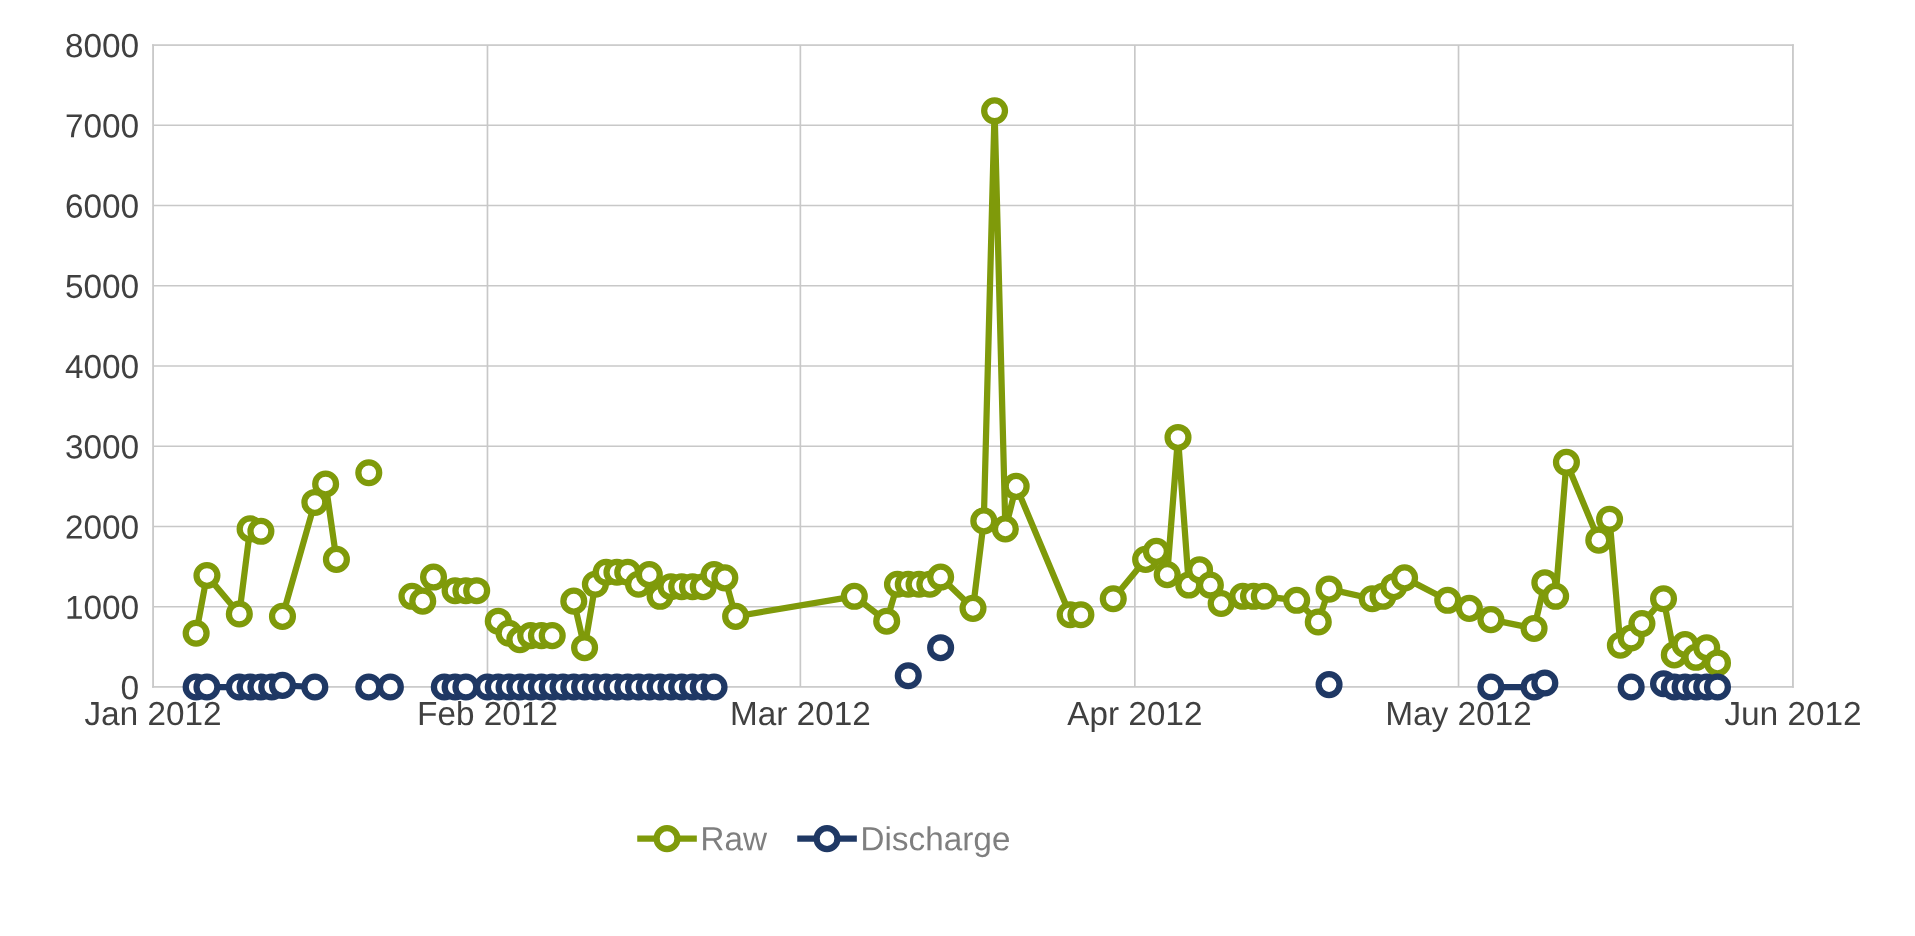  What do you see at coordinates (102, 206) in the screenshot?
I see `y-tick-label: 6000` at bounding box center [102, 206].